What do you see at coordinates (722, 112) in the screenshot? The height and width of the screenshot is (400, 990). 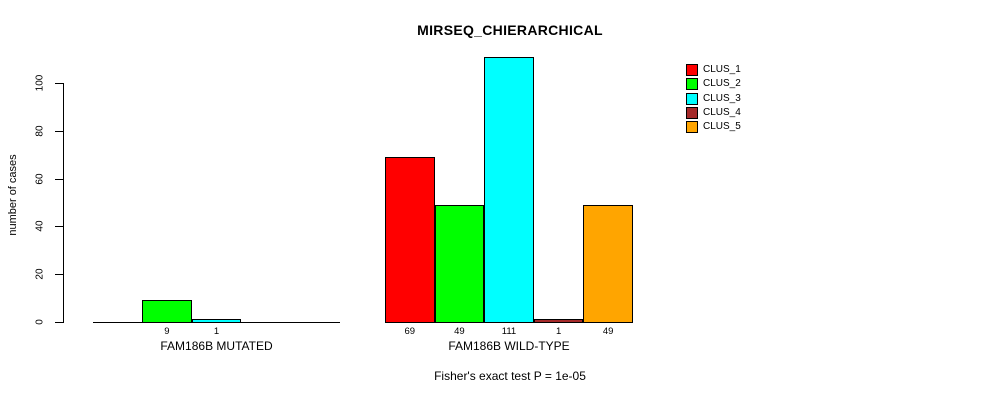 I see `legend-label: CLUS_4` at bounding box center [722, 112].